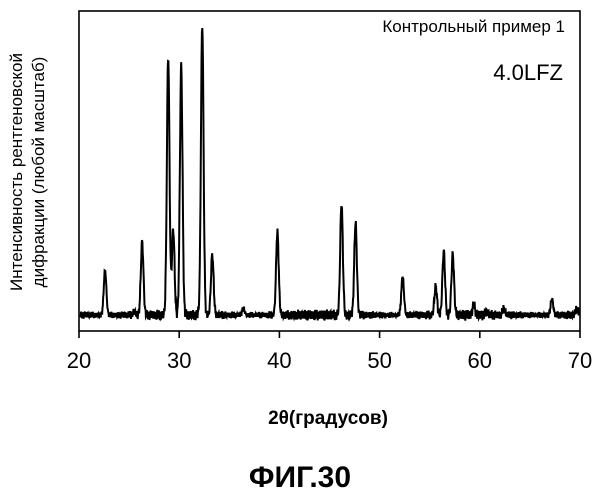  Describe the element at coordinates (528, 72) in the screenshot. I see `composition-annotation: 4.0LFZ` at that location.